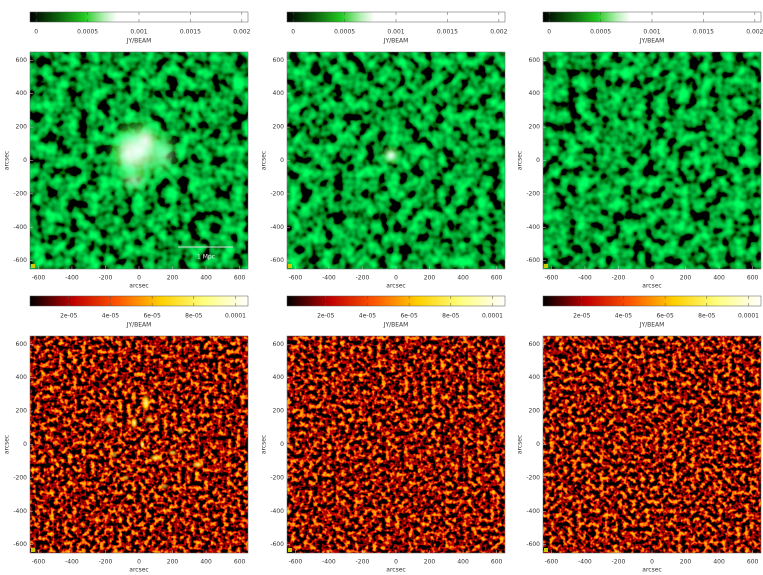  Describe the element at coordinates (206, 257) in the screenshot. I see `scale-bar-label: 1 Mpc` at that location.